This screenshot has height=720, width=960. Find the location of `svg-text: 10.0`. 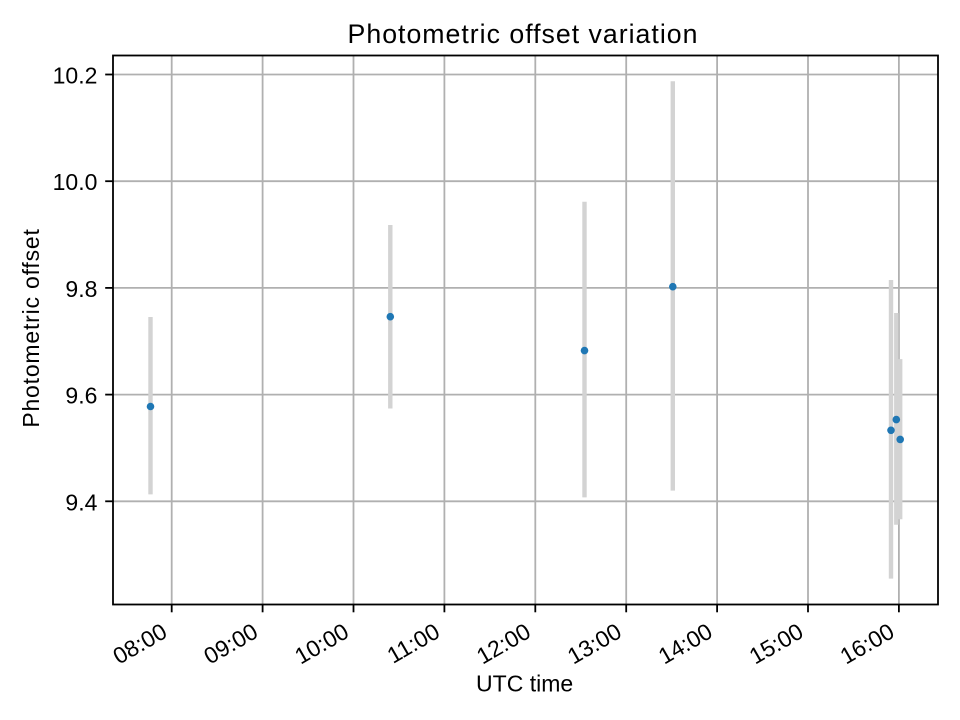

svg-text: 10.0 is located at coordinates (75, 182).